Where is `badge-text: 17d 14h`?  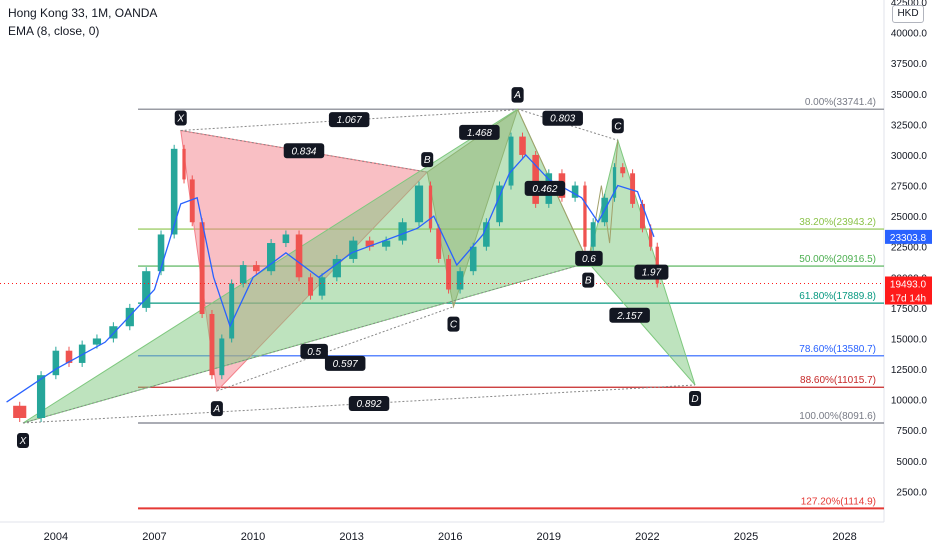 badge-text: 17d 14h is located at coordinates (908, 298).